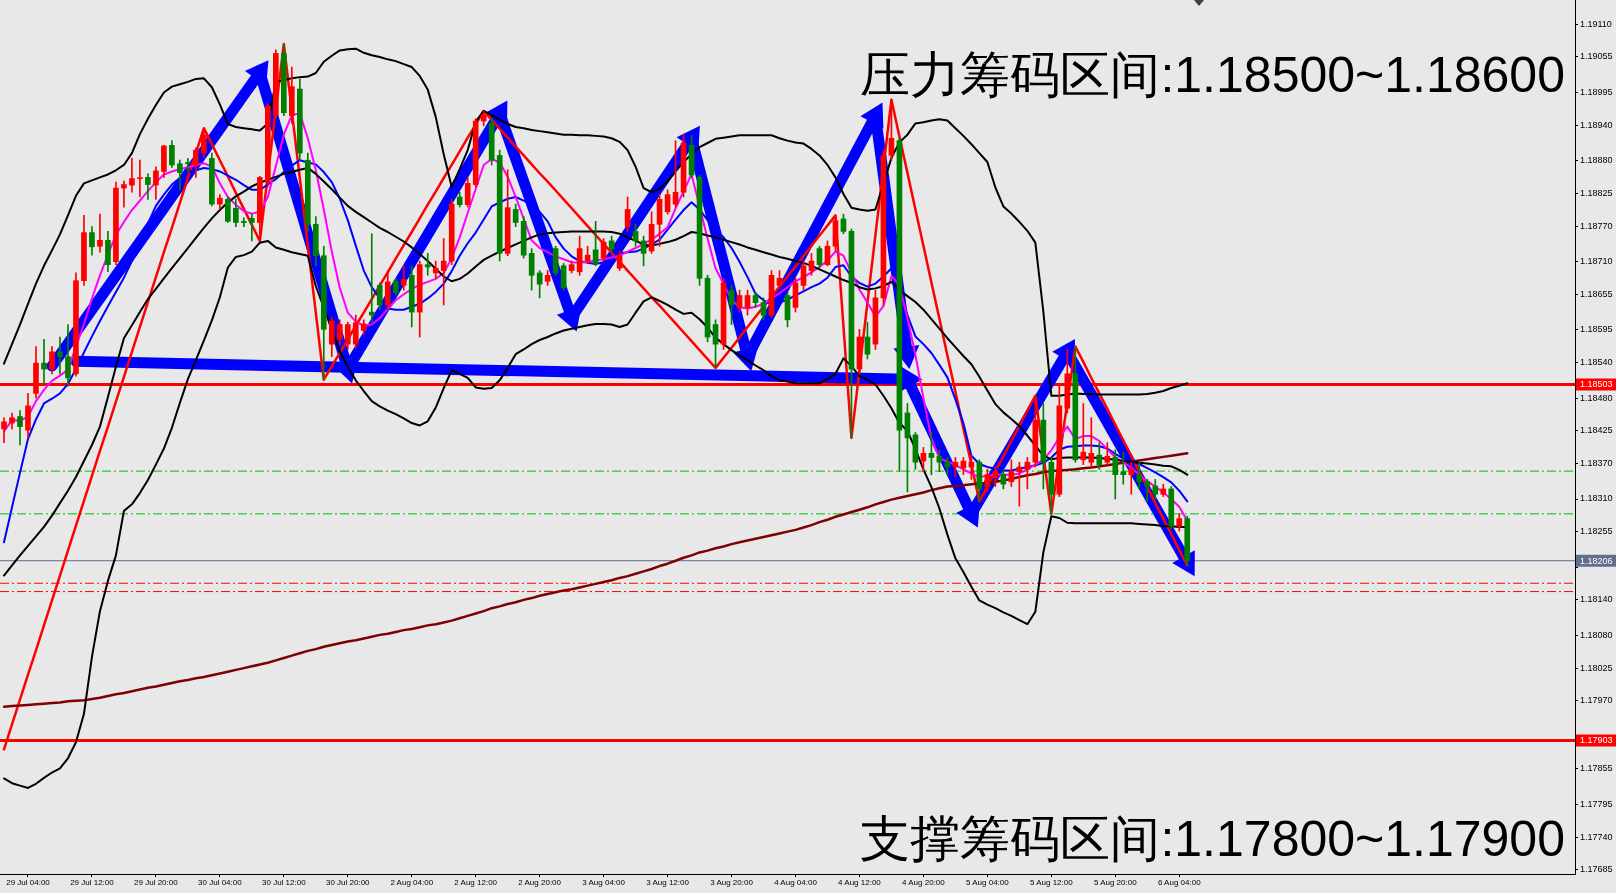 This screenshot has width=1616, height=893. Describe the element at coordinates (988, 882) in the screenshot. I see `x-tick-label: 5 Aug 04:00` at that location.